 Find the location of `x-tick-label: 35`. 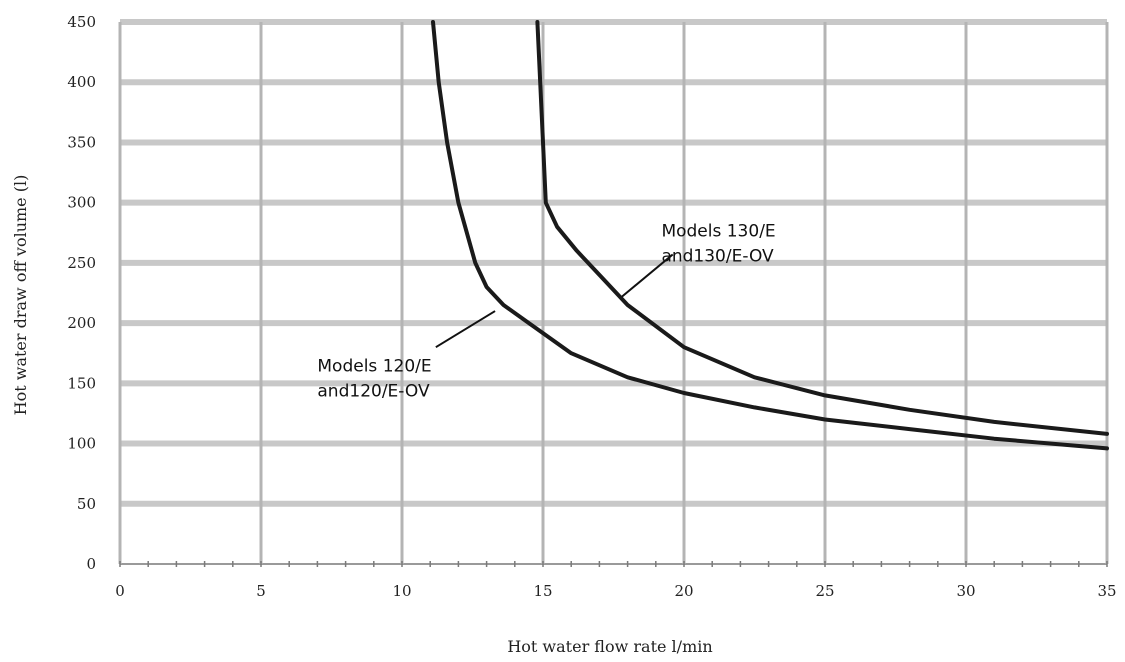

x-tick-label: 35 is located at coordinates (1106, 591).